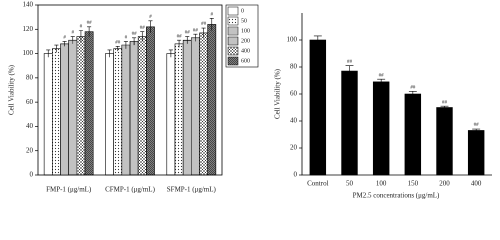 The width and height of the screenshot is (500, 240). What do you see at coordinates (476, 184) in the screenshot?
I see `x-tick-label: 400` at bounding box center [476, 184].